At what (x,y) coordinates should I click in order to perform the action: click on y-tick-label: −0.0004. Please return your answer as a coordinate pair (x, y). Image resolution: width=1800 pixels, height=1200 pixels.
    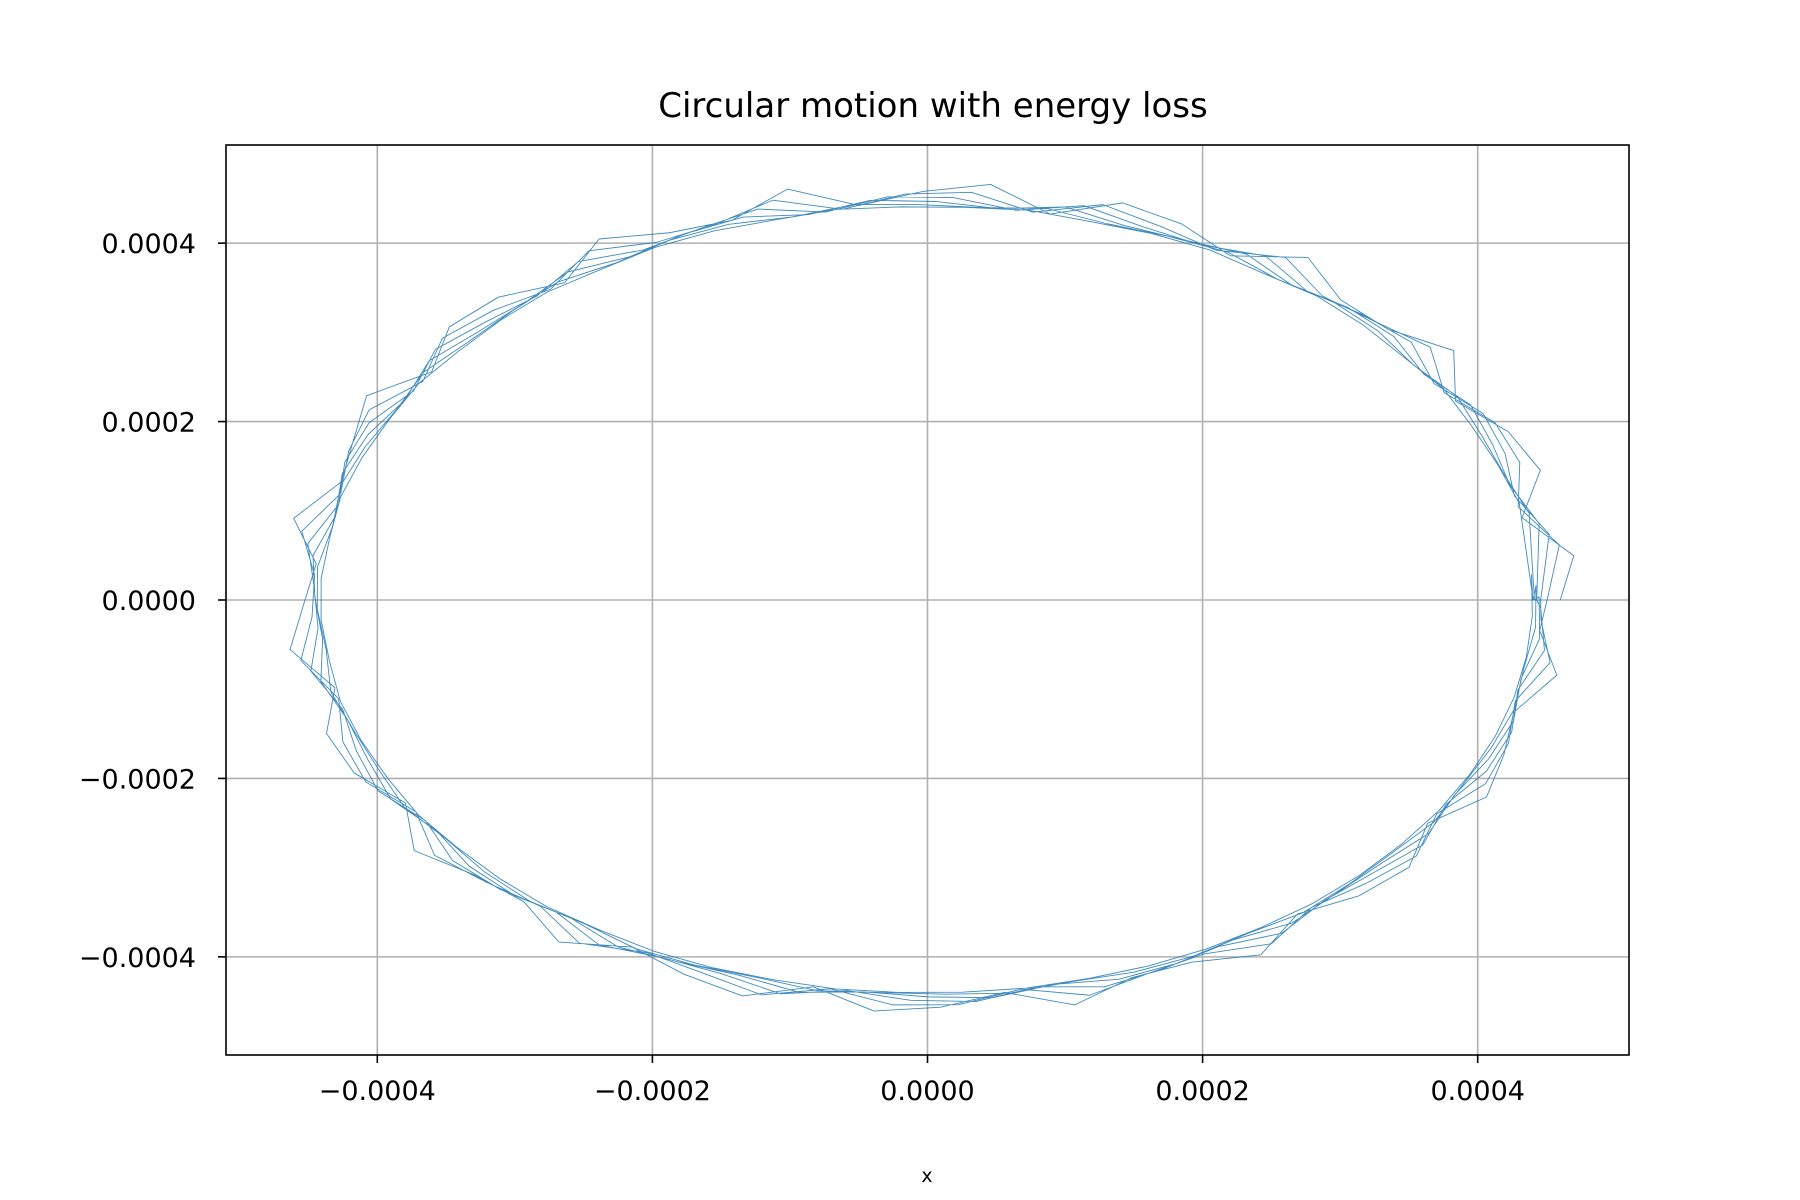
    Looking at the image, I should click on (137, 958).